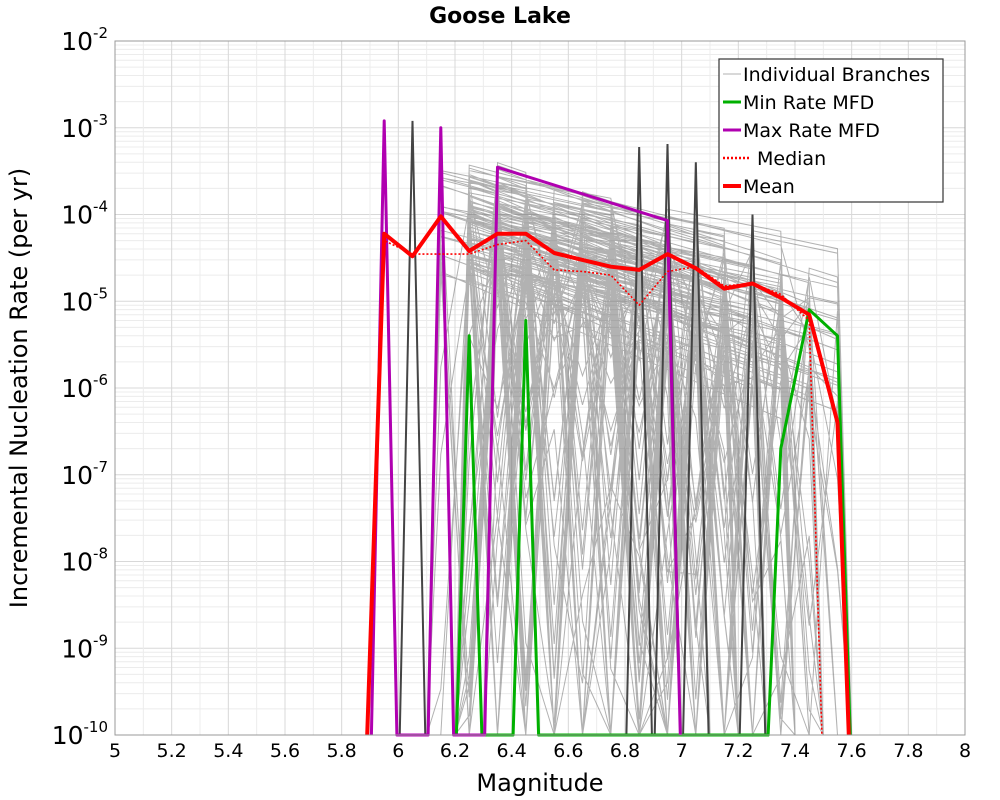 This screenshot has height=800, width=1000. What do you see at coordinates (908, 751) in the screenshot?
I see `x-tick-label: 7.8` at bounding box center [908, 751].